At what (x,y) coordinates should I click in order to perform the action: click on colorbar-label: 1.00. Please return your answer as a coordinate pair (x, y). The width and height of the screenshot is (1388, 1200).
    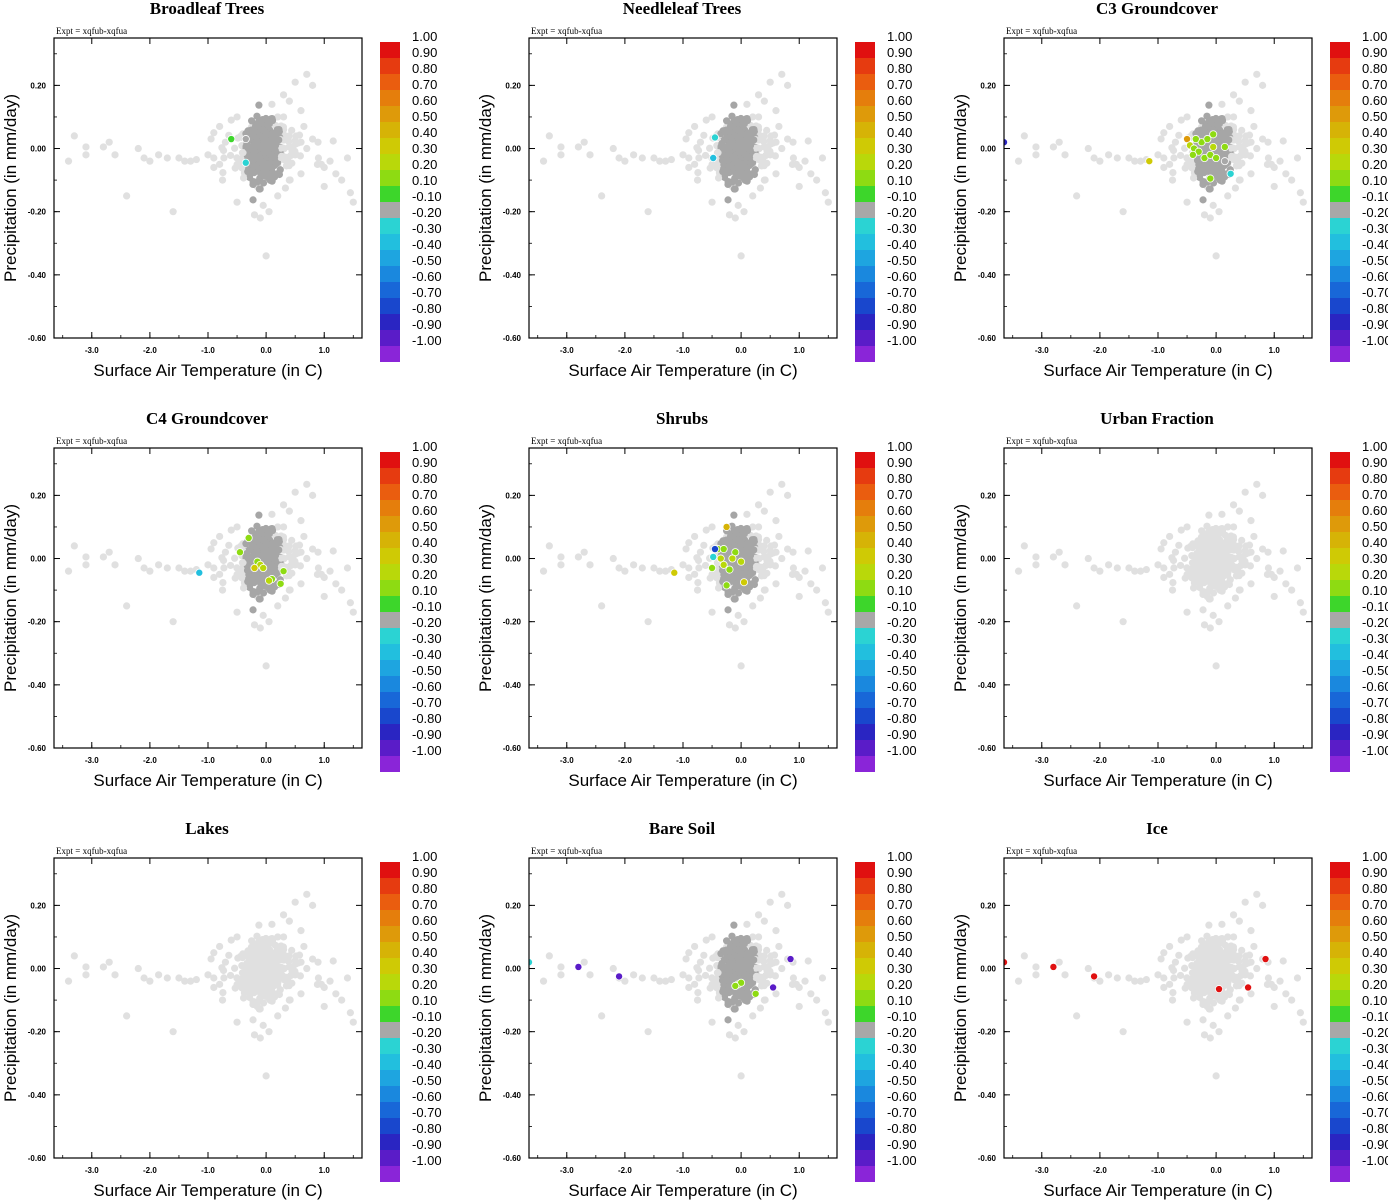
    Looking at the image, I should click on (899, 36).